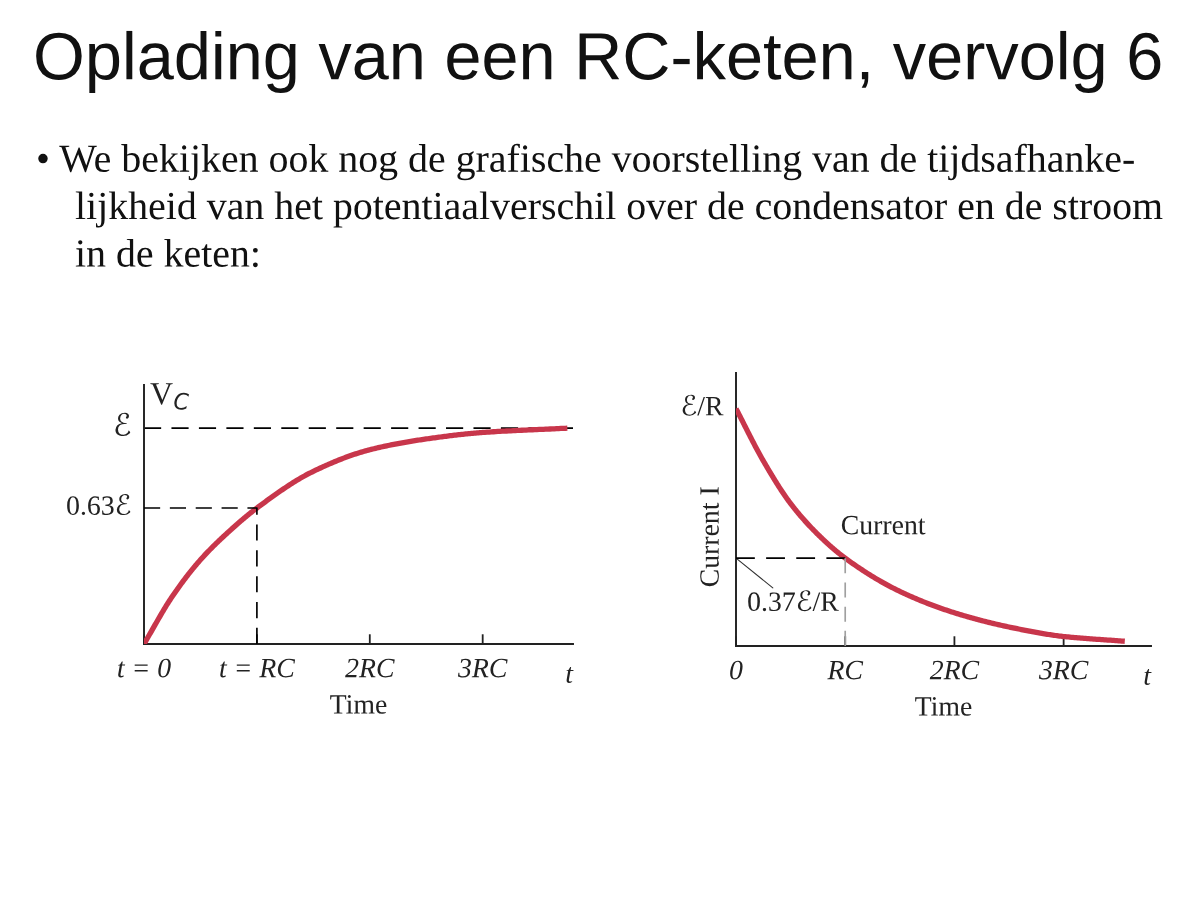 This screenshot has height=900, width=1200. What do you see at coordinates (258, 668) in the screenshot?
I see `x-tick-label: t = RC` at bounding box center [258, 668].